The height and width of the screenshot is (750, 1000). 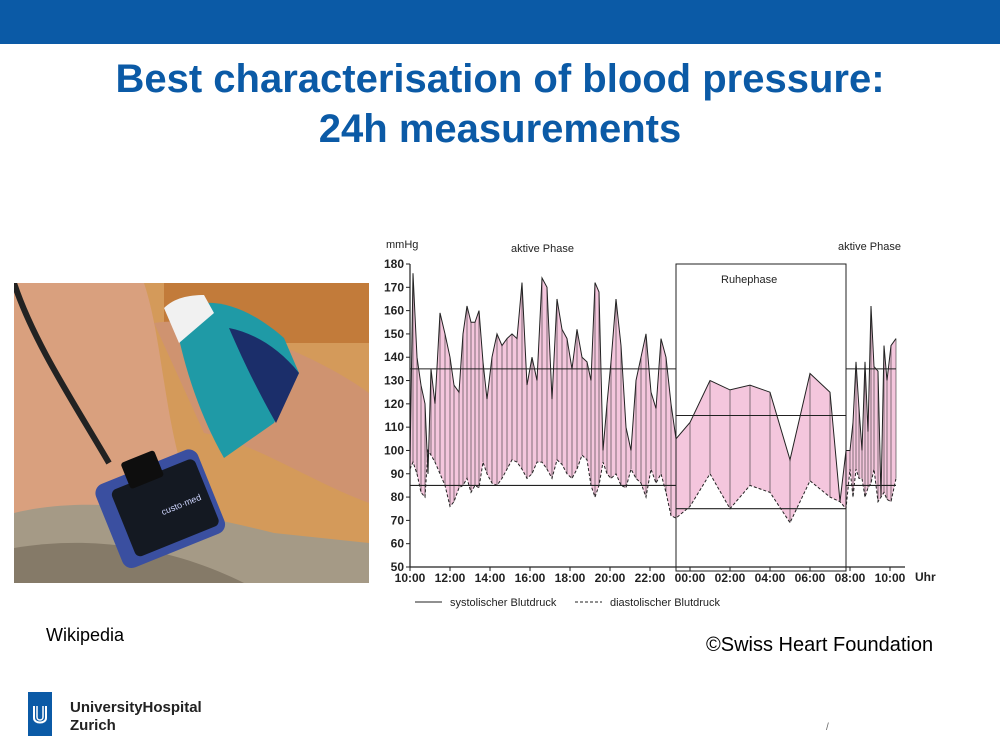 What do you see at coordinates (761, 417) in the screenshot?
I see `rest-phase-box` at bounding box center [761, 417].